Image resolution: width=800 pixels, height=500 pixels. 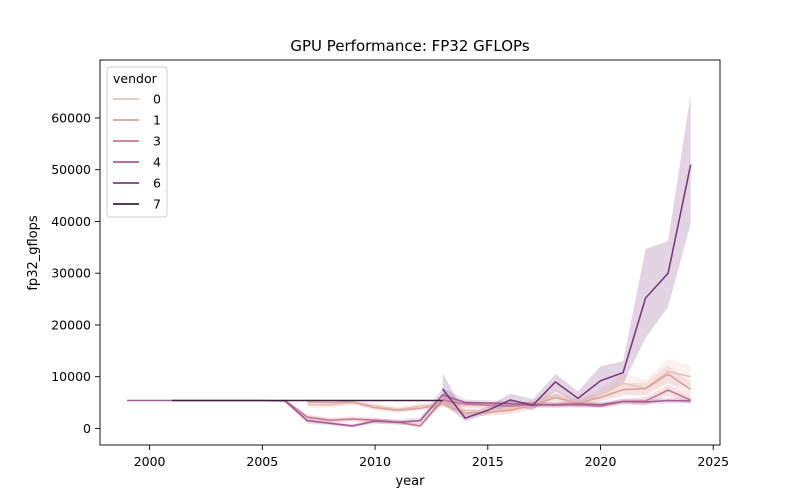 What do you see at coordinates (157, 141) in the screenshot?
I see `legend-label-3: 3` at bounding box center [157, 141].